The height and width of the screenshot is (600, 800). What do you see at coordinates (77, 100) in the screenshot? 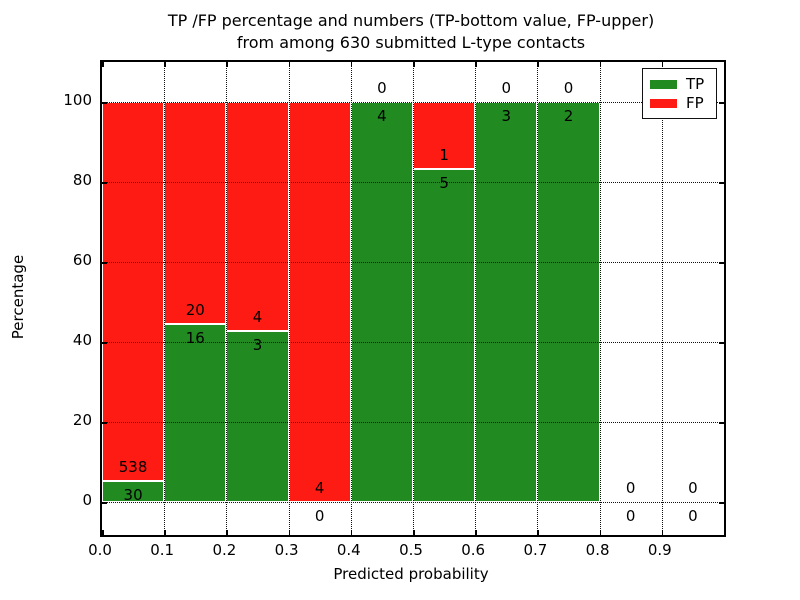
I see `y-tick-label: 100` at bounding box center [77, 100].